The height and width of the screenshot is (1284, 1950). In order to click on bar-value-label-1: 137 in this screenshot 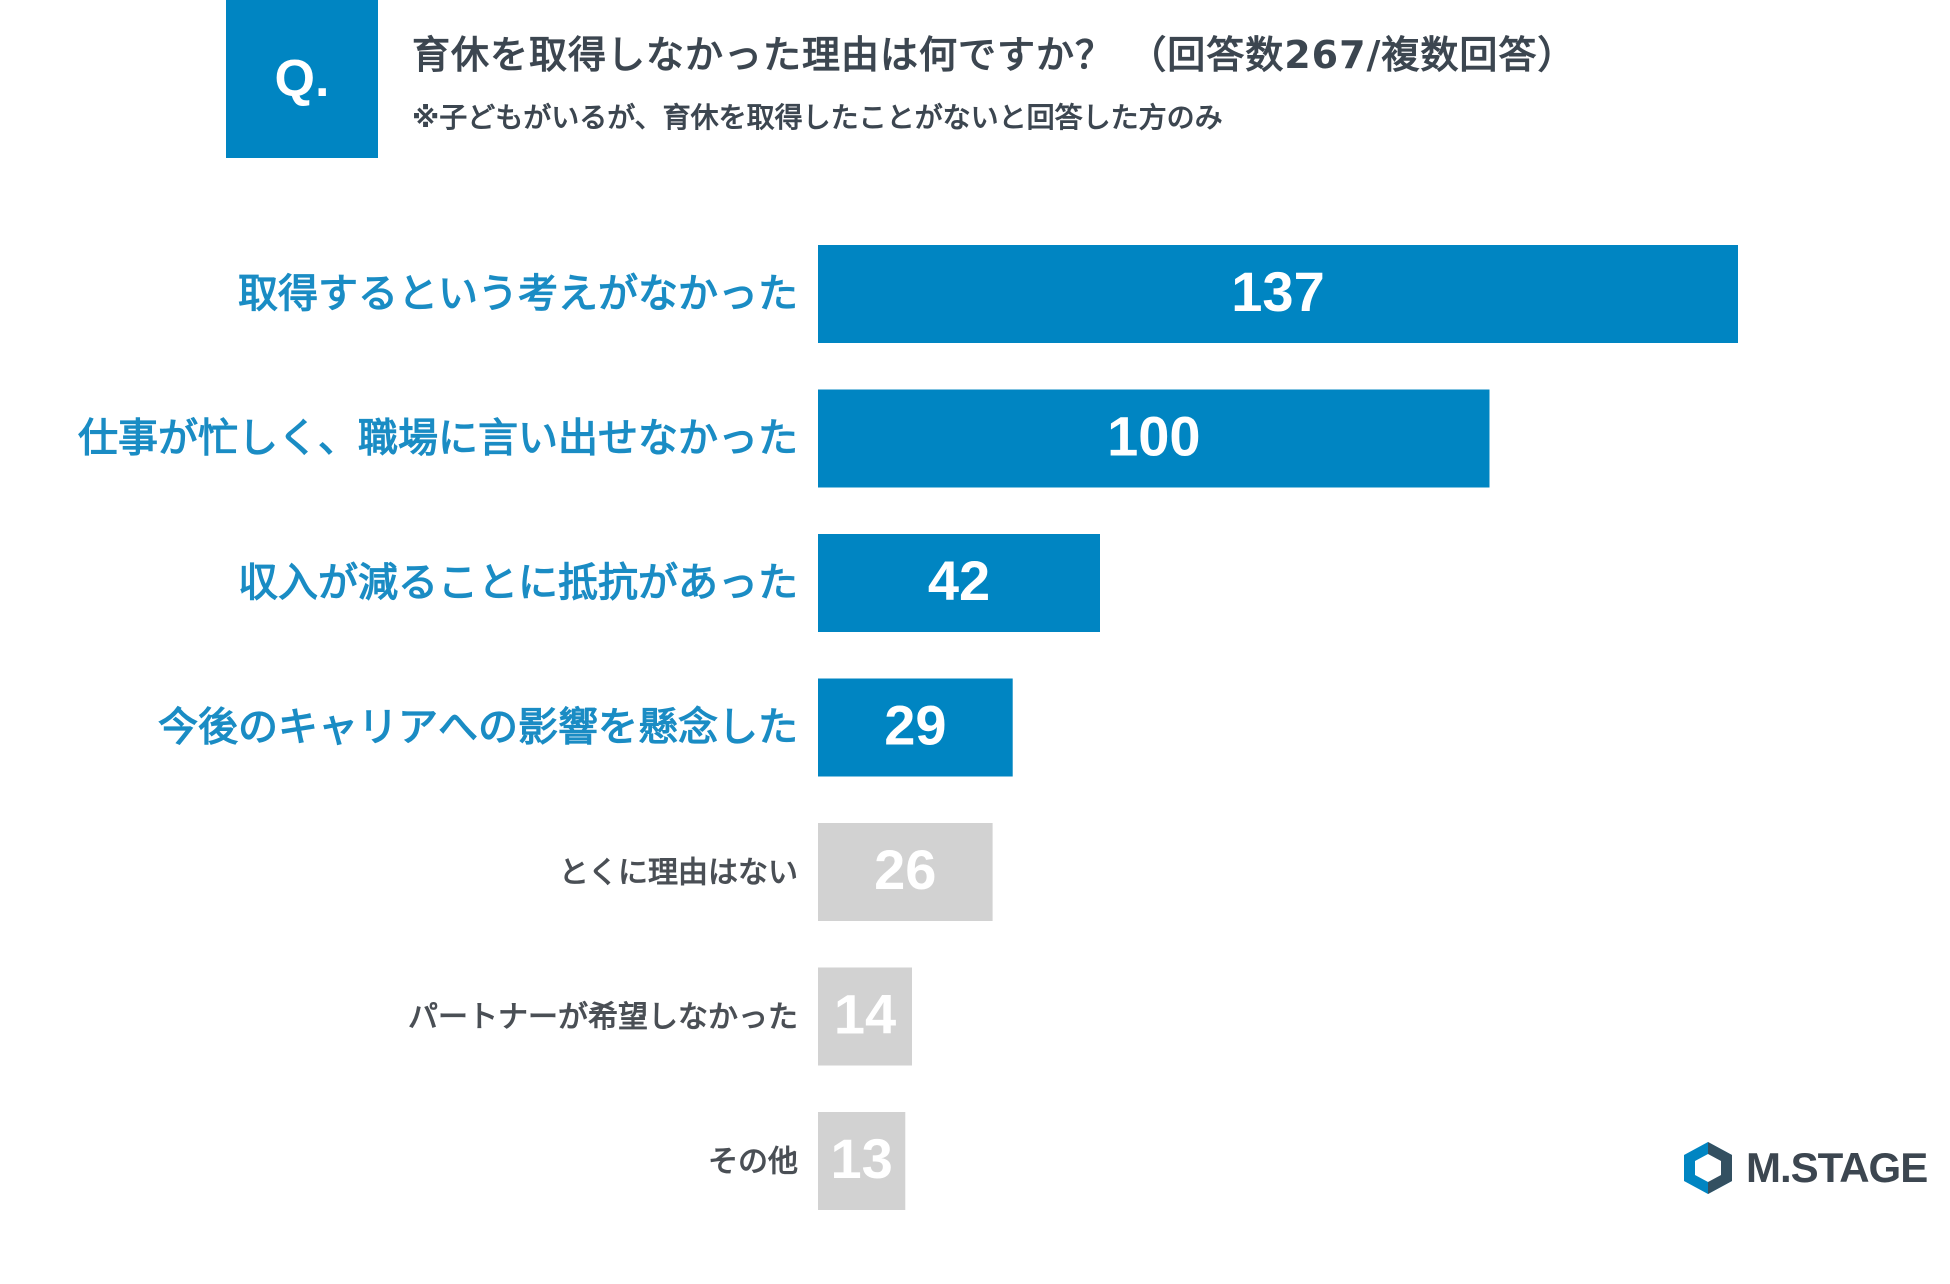, I will do `click(1277, 291)`.